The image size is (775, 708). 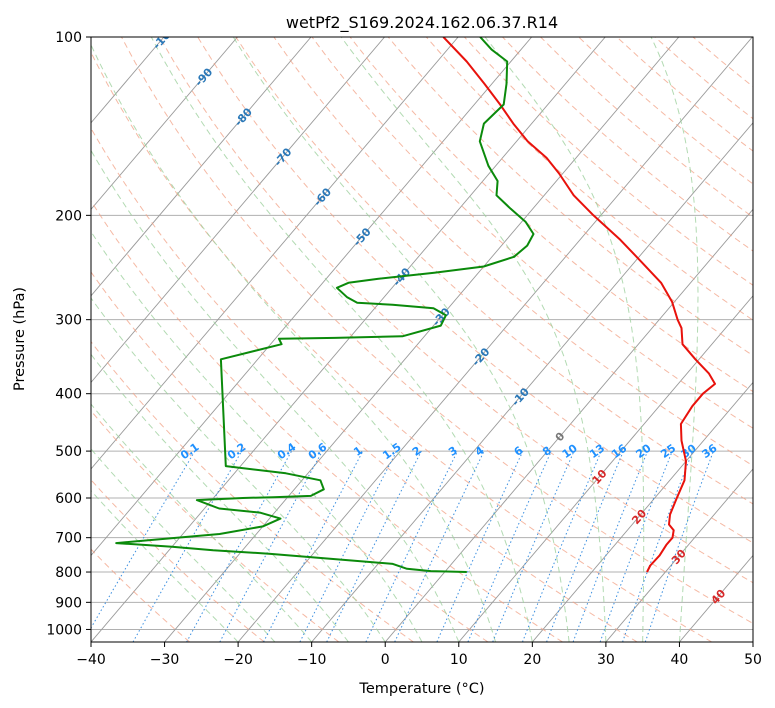 What do you see at coordinates (459, 660) in the screenshot?
I see `x-tick-label: 10` at bounding box center [459, 660].